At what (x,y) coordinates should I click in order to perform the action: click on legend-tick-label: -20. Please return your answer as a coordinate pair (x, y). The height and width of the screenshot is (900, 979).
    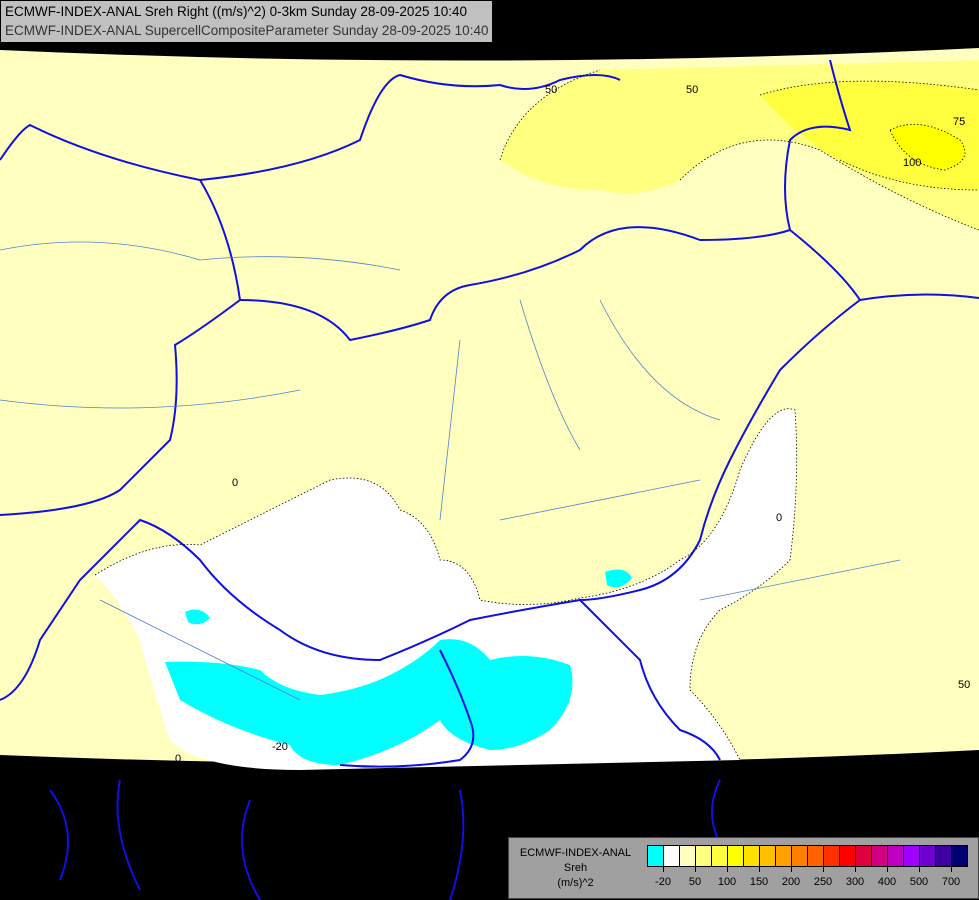
    Looking at the image, I should click on (663, 882).